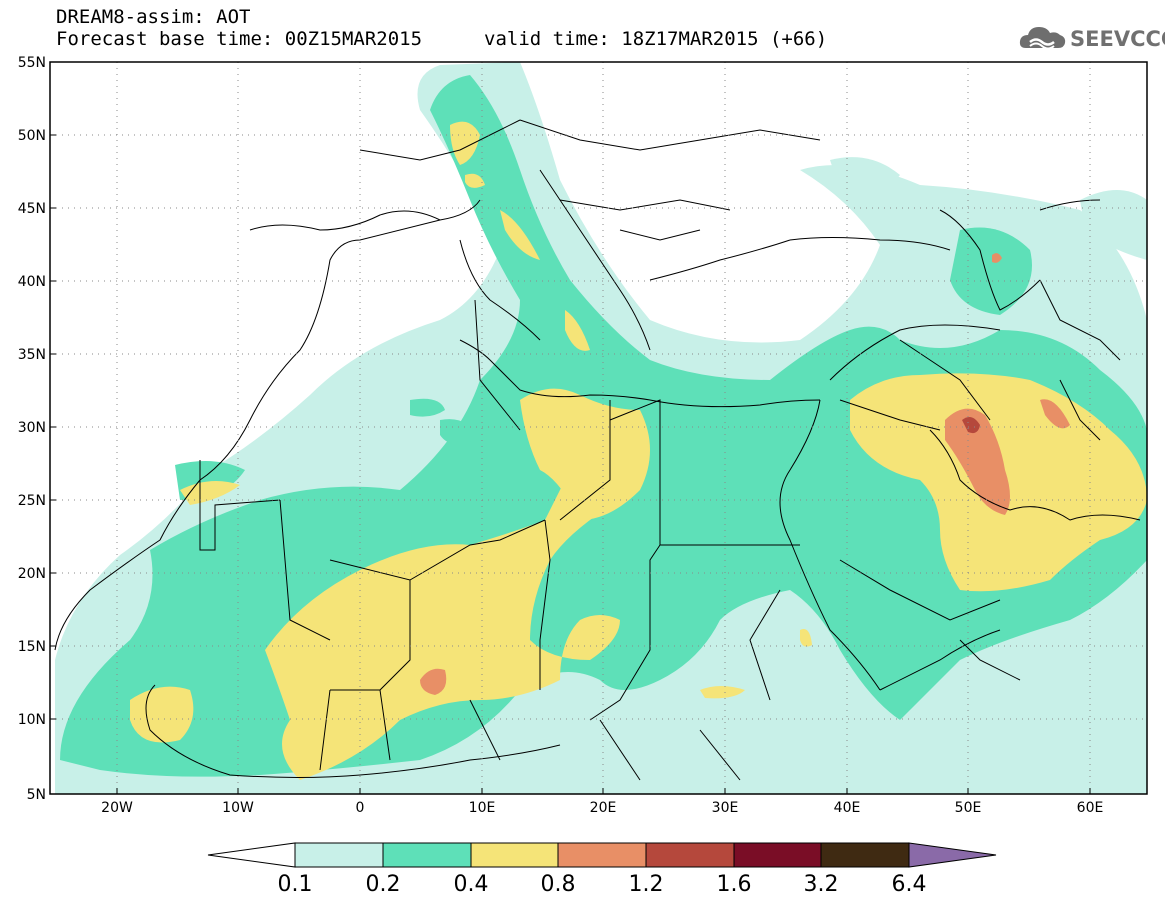 The width and height of the screenshot is (1165, 905). I want to click on lon-label-20e: 20E, so click(603, 808).